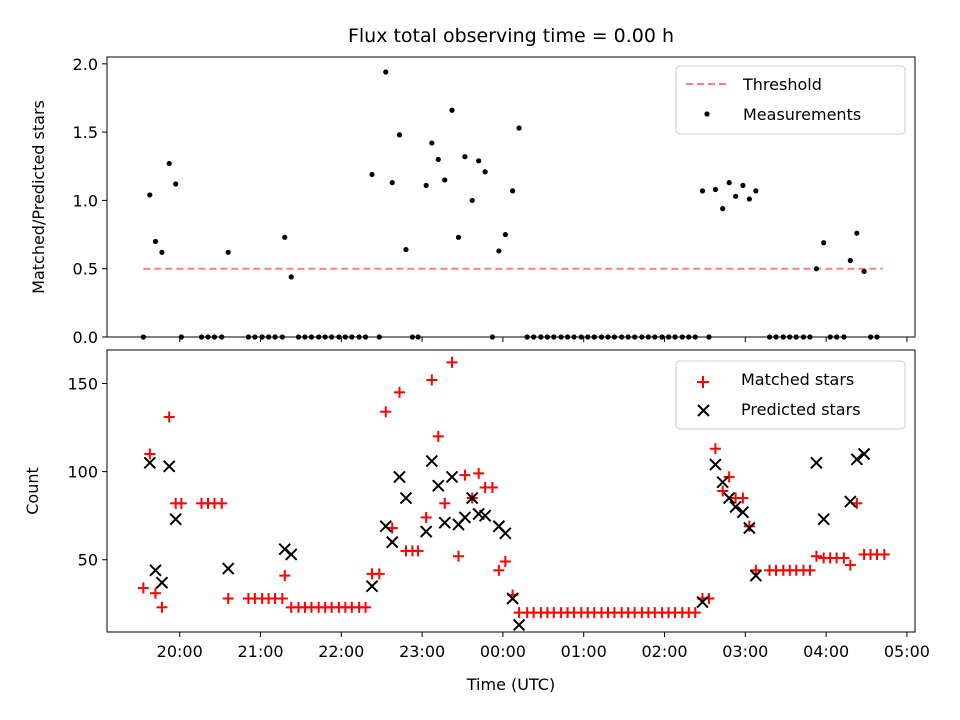  I want to click on top-y-axis: 0.0 0.5 1.0 1.5 2.0, so click(90, 201).